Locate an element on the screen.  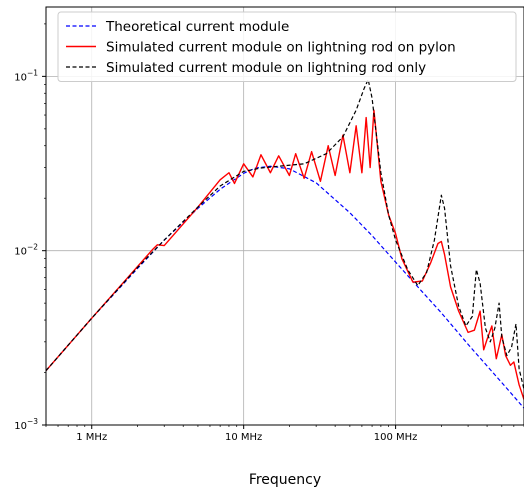
y-tick-label: 10⁻² is located at coordinates (26, 250).